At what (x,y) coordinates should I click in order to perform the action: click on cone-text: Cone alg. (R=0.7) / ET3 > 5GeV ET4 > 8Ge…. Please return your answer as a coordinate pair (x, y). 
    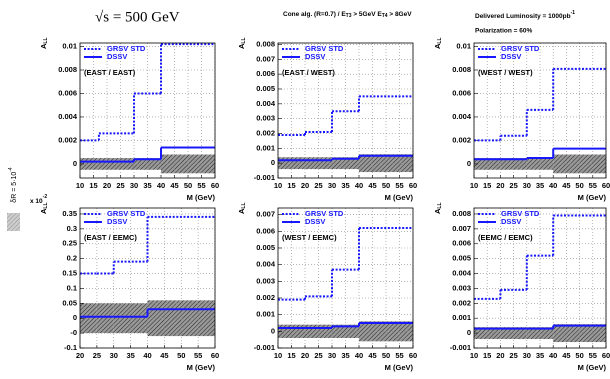
    Looking at the image, I should click on (347, 15).